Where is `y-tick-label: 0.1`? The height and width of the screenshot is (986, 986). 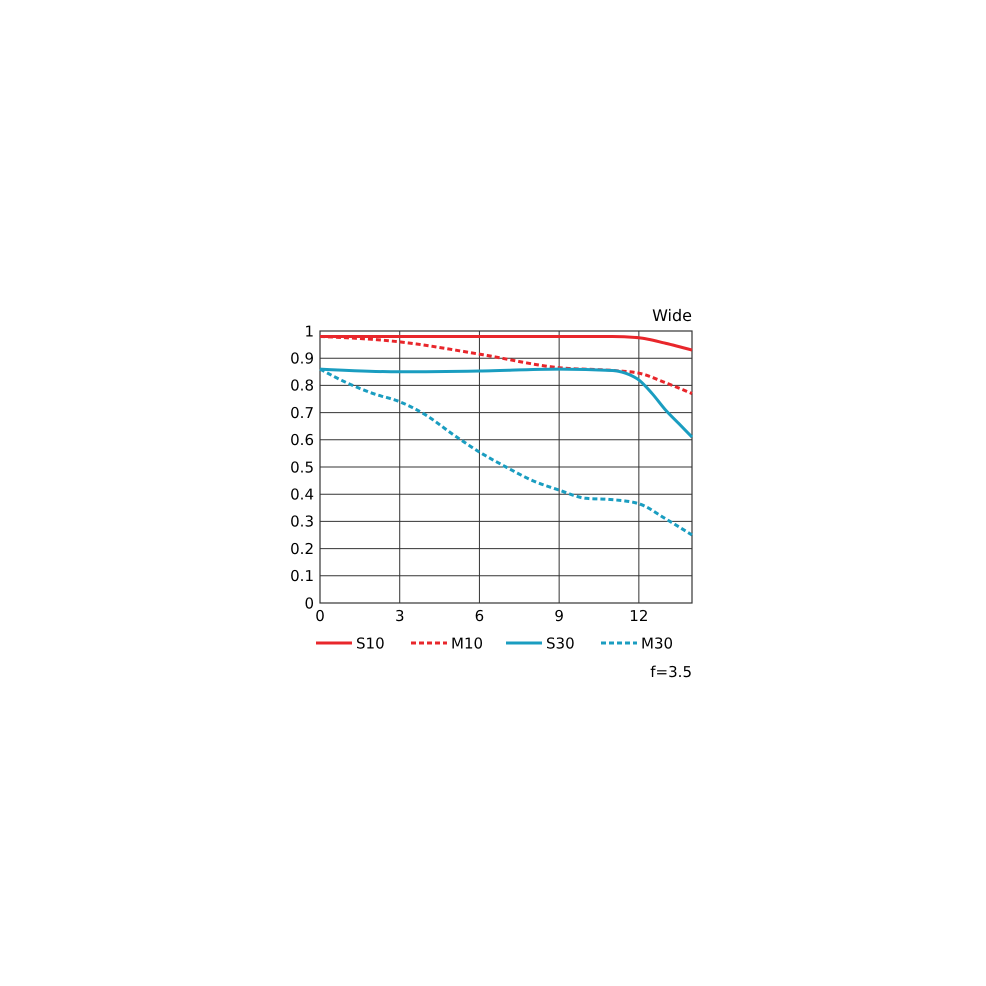
y-tick-label: 0.1 is located at coordinates (302, 576).